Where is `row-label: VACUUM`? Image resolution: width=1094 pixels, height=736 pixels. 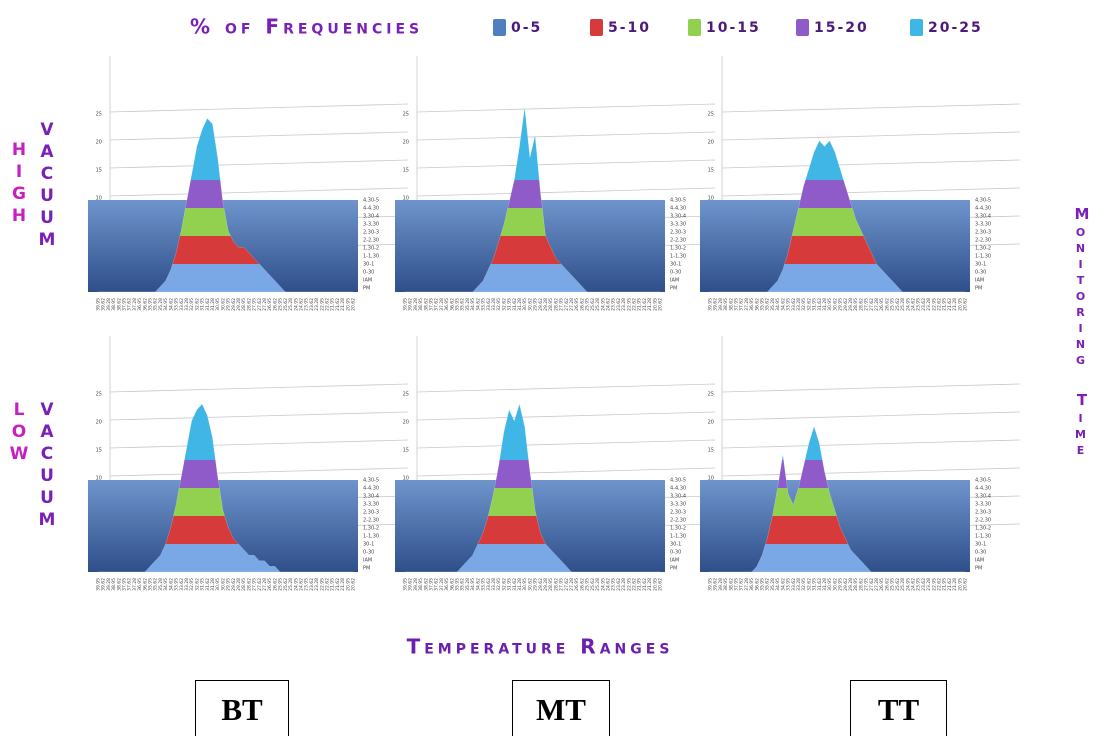 row-label: VACUUM is located at coordinates (47, 186).